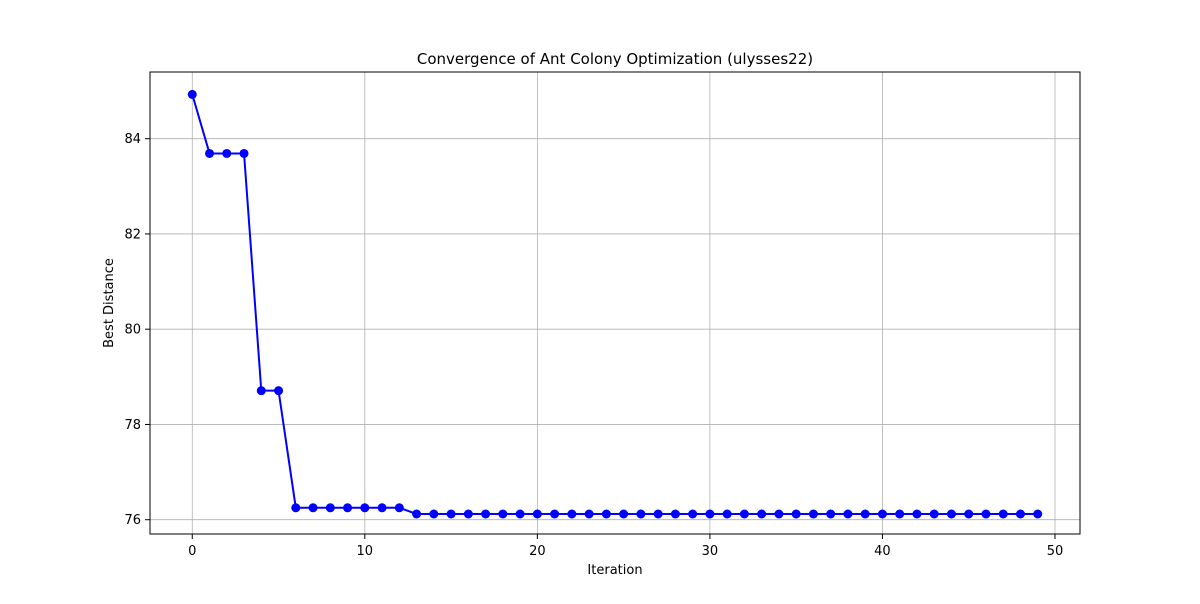 This screenshot has height=604, width=1200. What do you see at coordinates (614, 570) in the screenshot?
I see `x-axis-label: Iteration` at bounding box center [614, 570].